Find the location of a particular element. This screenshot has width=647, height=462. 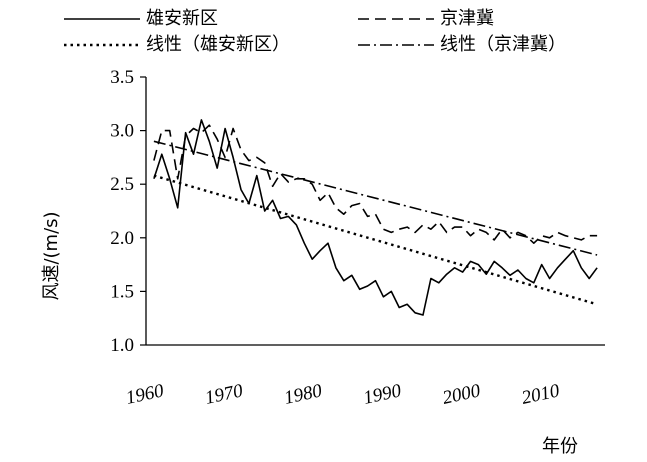

y-axis-ticks: 1.0 1.5 2.0 2.5 3.0 3.5 is located at coordinates (128, 211).